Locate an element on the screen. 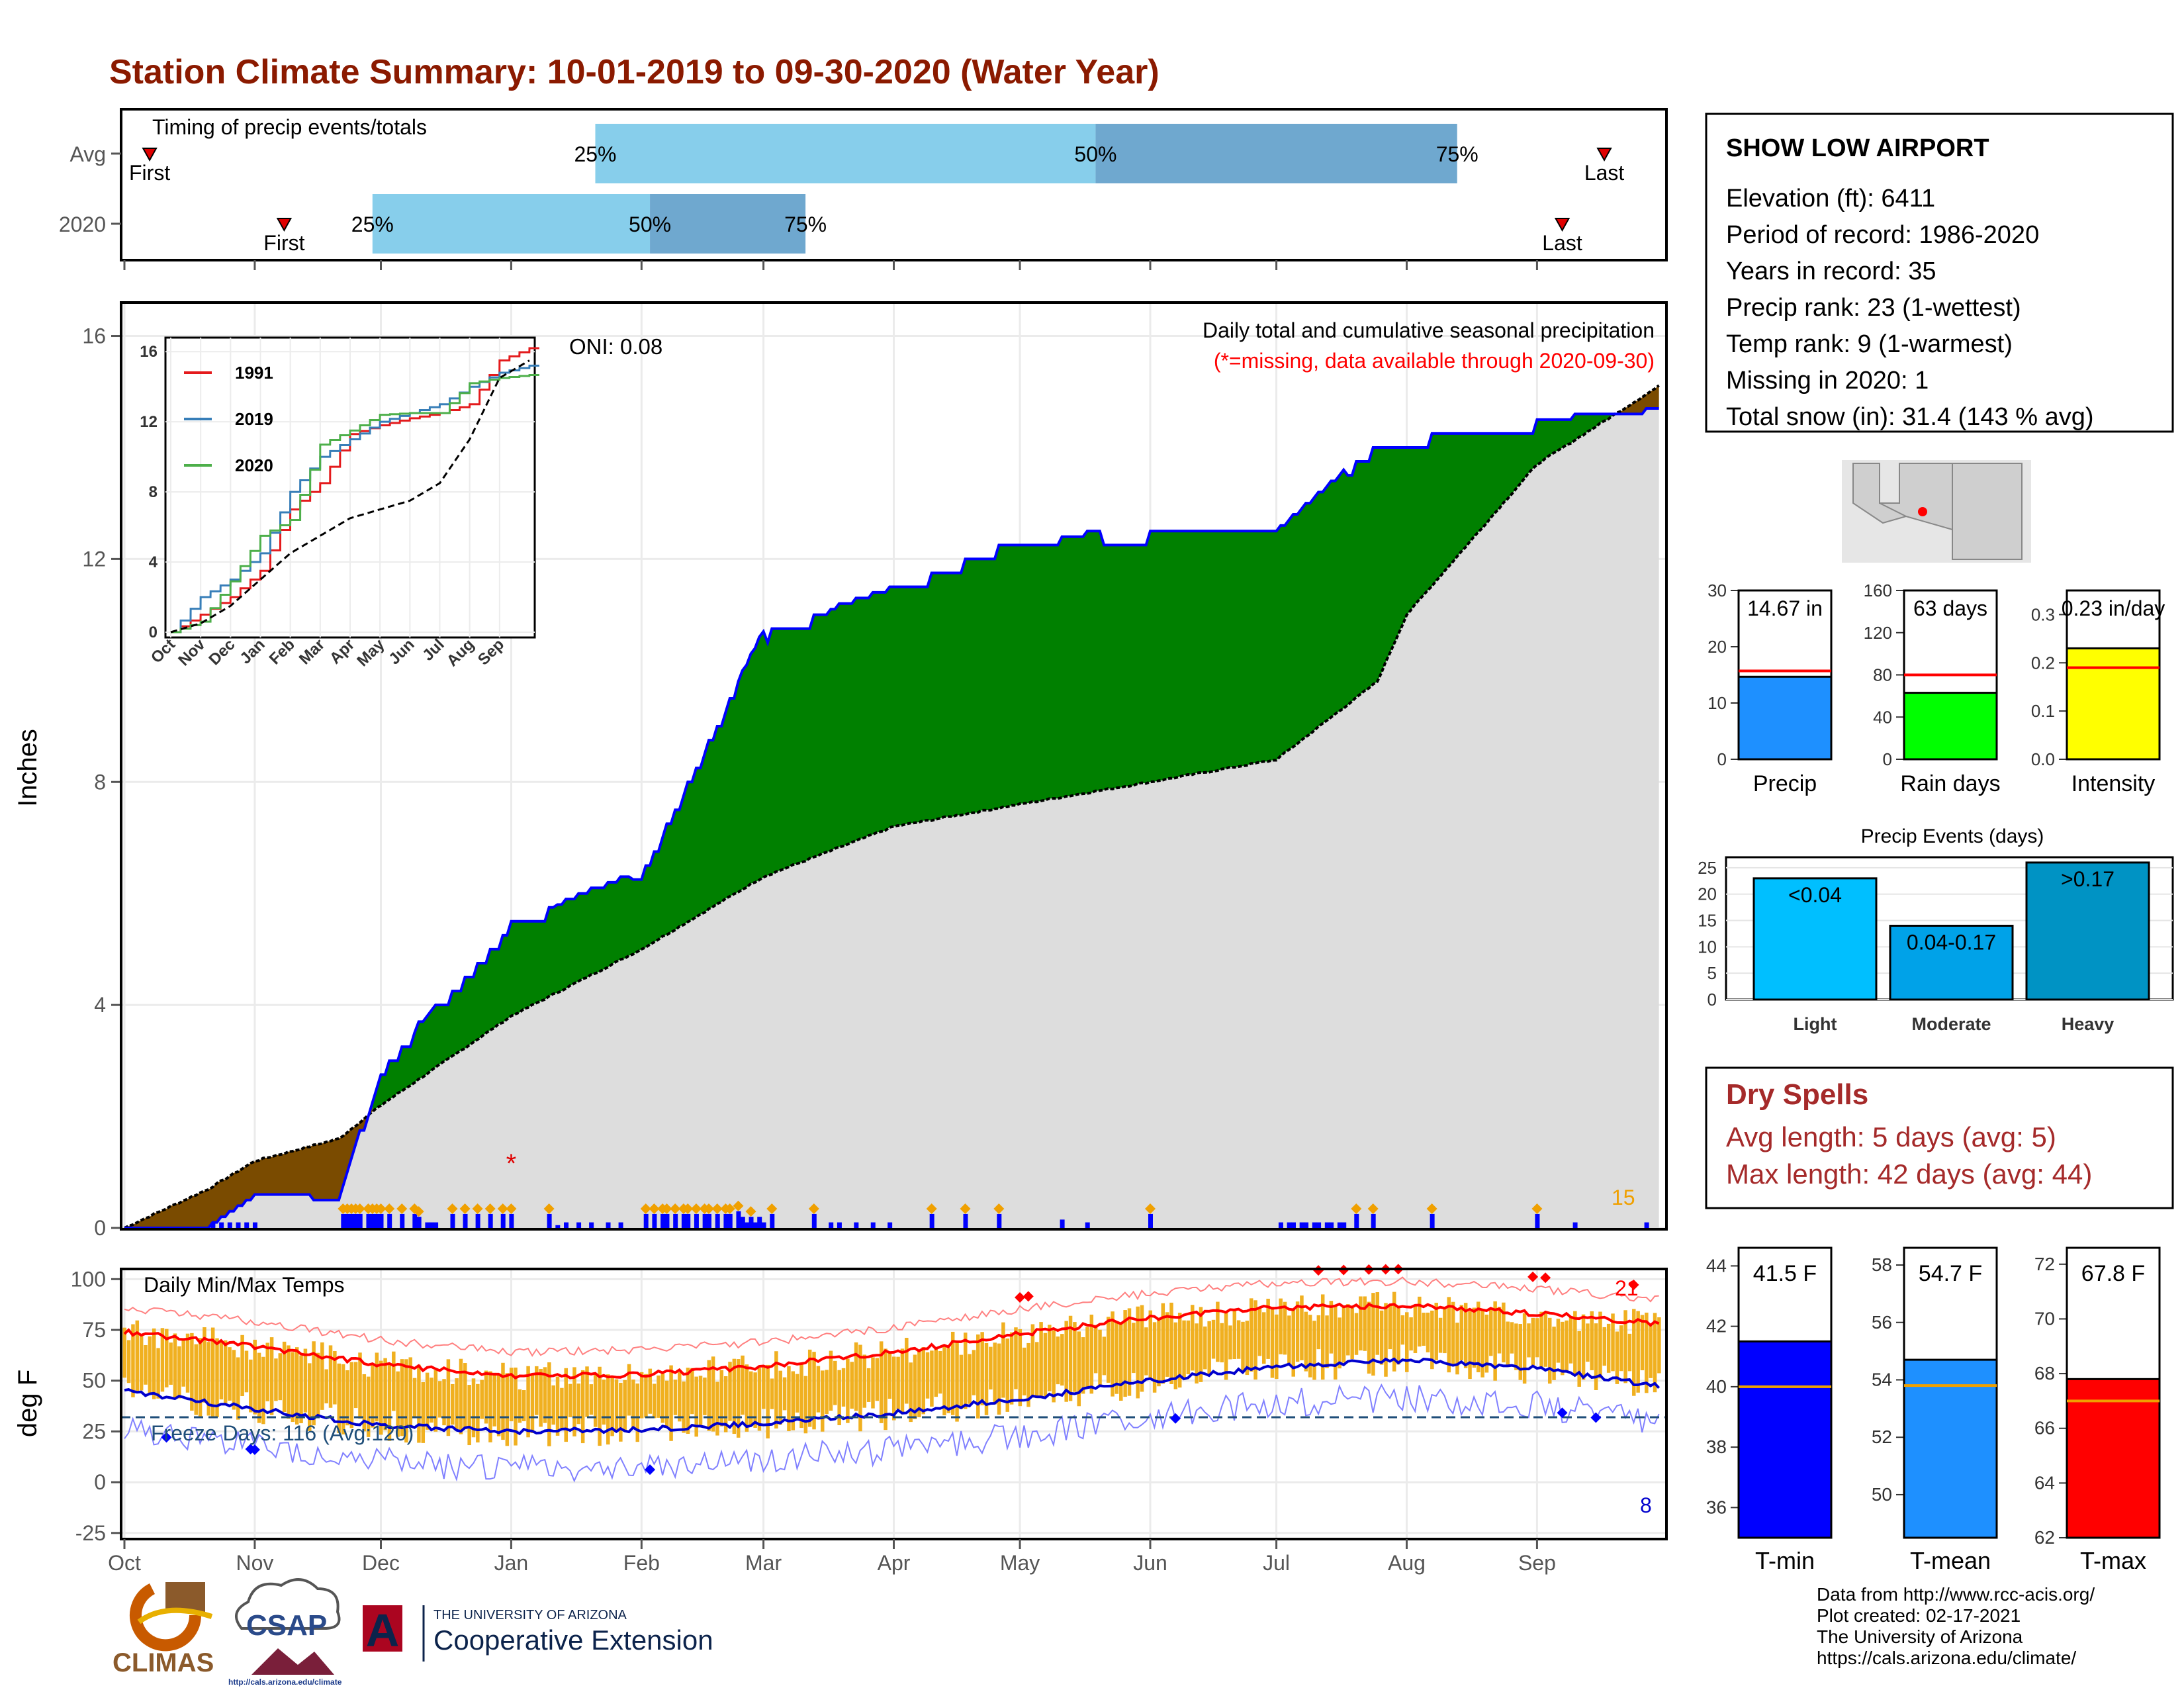 This screenshot has height=1688, width=2184. events-bar-heavy is located at coordinates (2087, 931).